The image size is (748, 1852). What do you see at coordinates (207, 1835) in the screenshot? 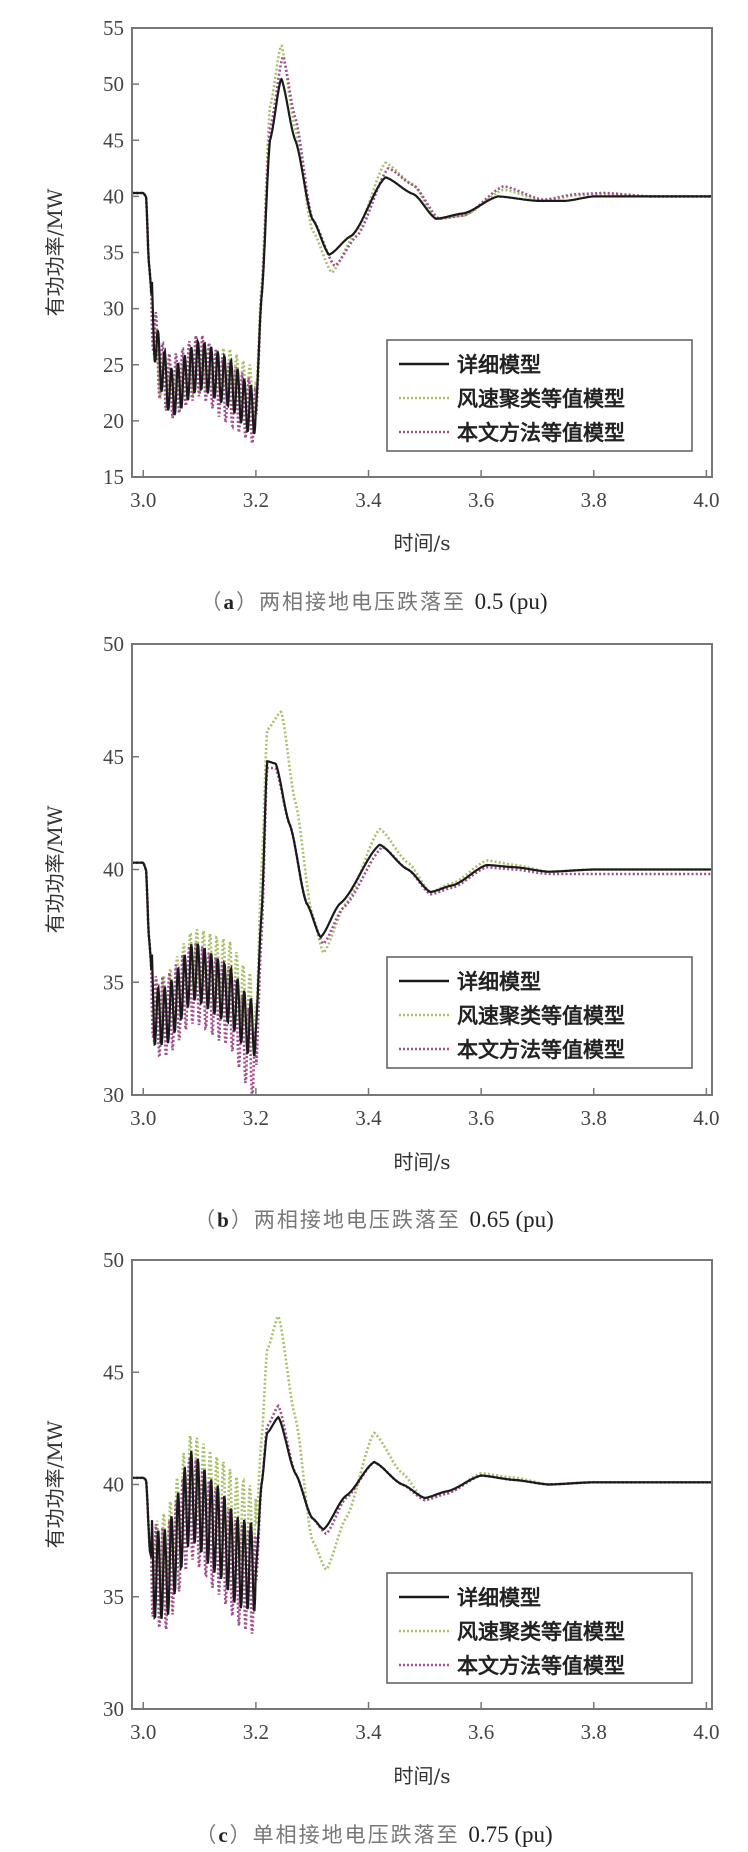
I see `caption-c-prefix: （` at bounding box center [207, 1835].